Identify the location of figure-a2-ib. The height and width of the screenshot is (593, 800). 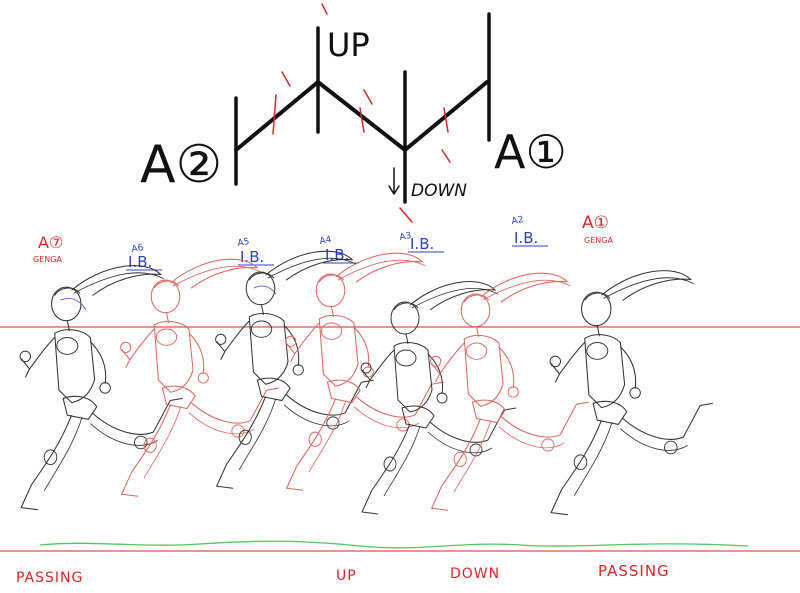
(510, 391).